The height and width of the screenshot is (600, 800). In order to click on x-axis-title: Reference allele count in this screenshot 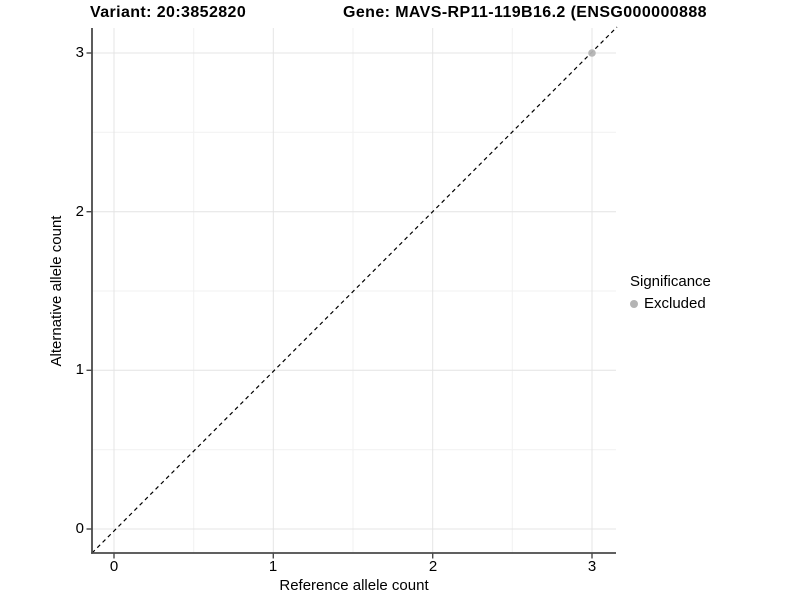, I will do `click(354, 585)`.